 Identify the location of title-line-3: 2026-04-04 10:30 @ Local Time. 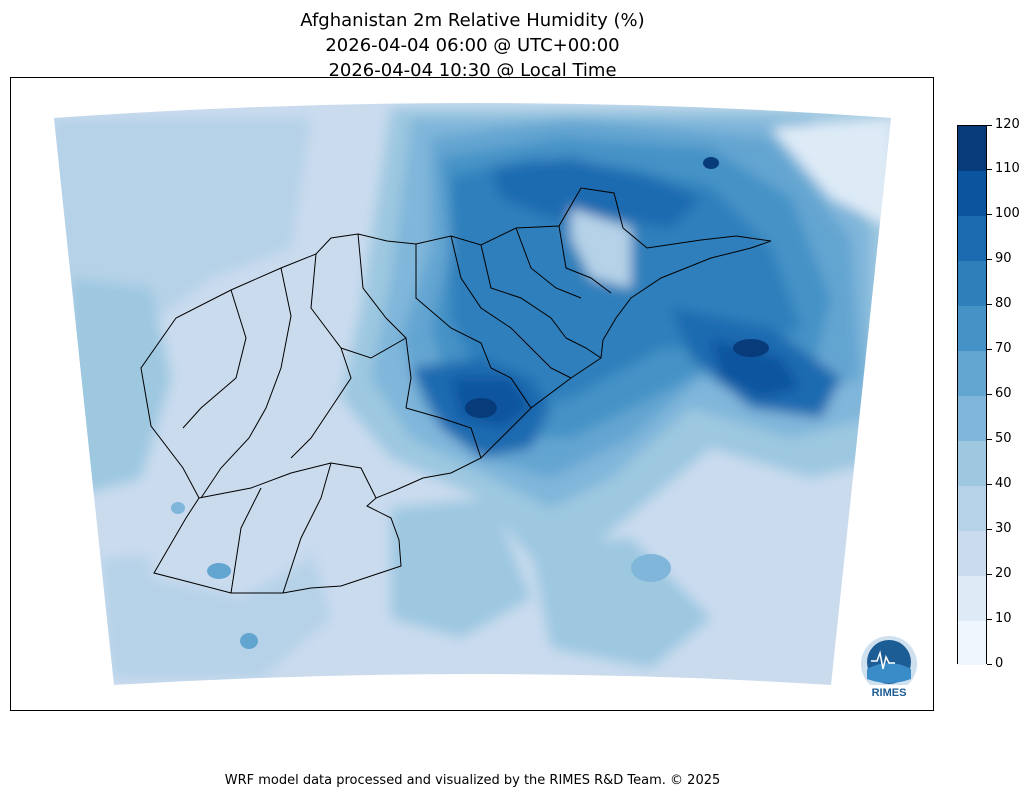
(472, 70).